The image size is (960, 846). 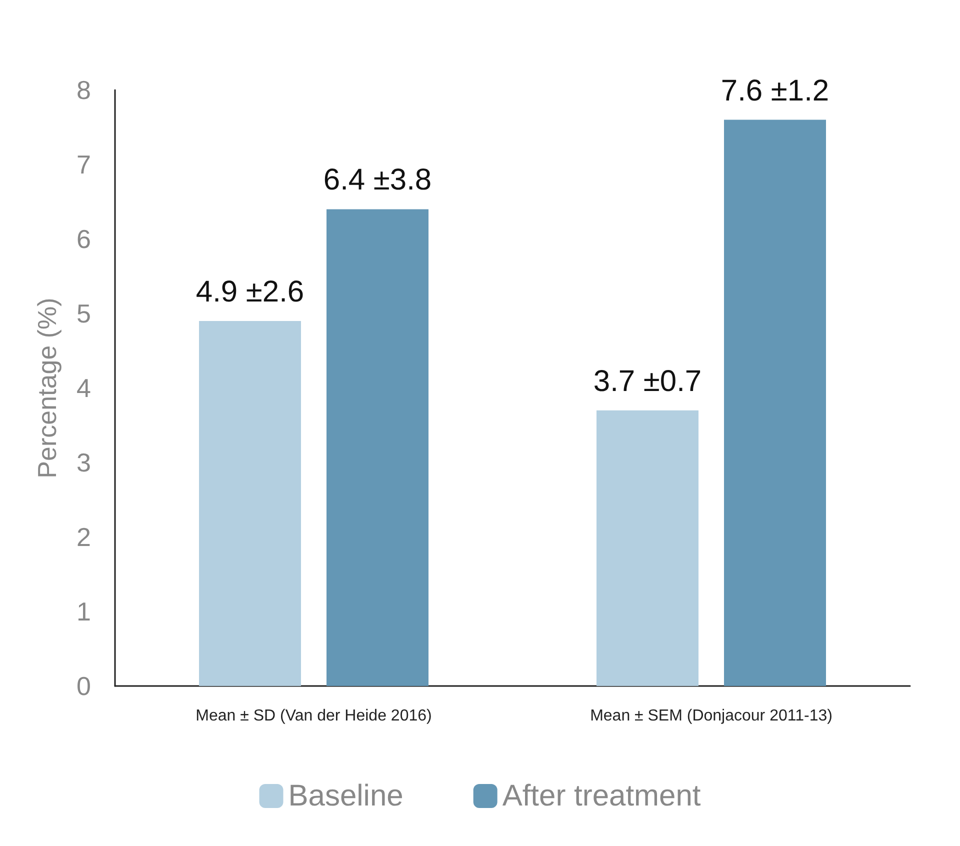 I want to click on data-label: 4.9 ±2.6, so click(x=250, y=291).